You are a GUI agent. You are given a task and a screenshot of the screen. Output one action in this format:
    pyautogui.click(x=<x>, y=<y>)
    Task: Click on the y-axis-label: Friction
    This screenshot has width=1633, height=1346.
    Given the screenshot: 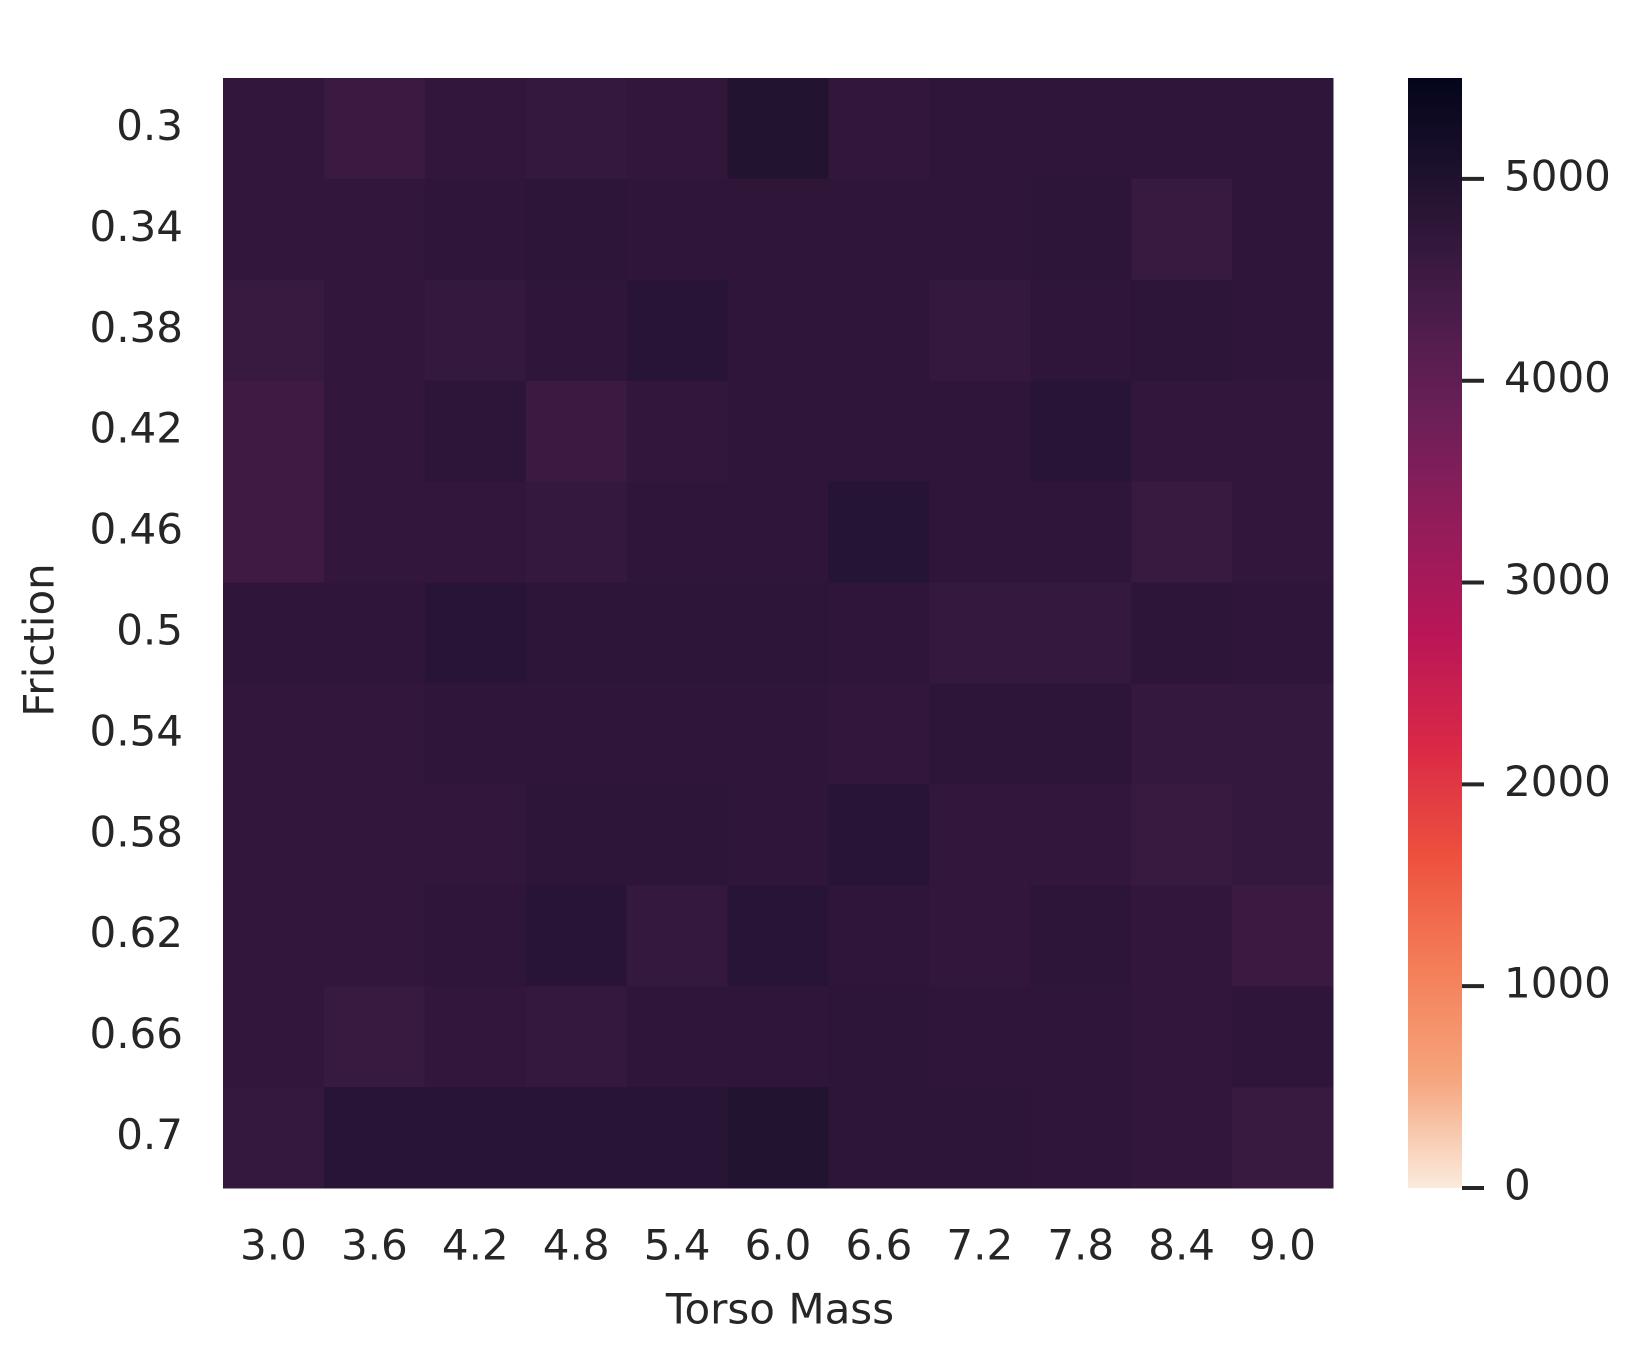 What is the action you would take?
    pyautogui.click(x=39, y=640)
    